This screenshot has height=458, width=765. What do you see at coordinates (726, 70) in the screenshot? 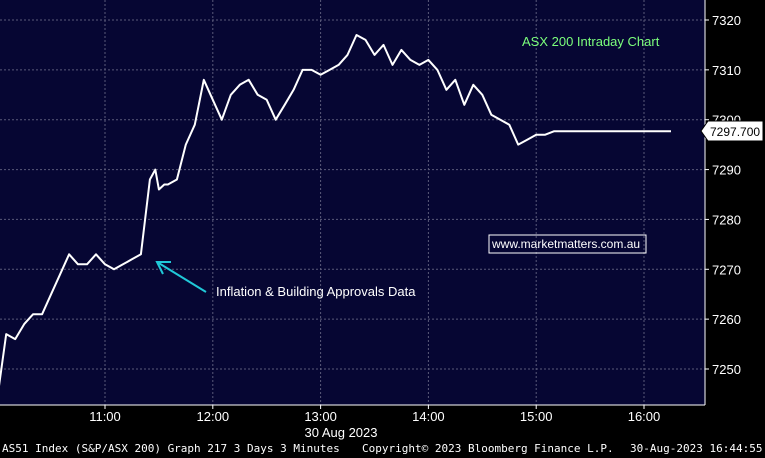
I see `y-tick-label: 7310` at bounding box center [726, 70].